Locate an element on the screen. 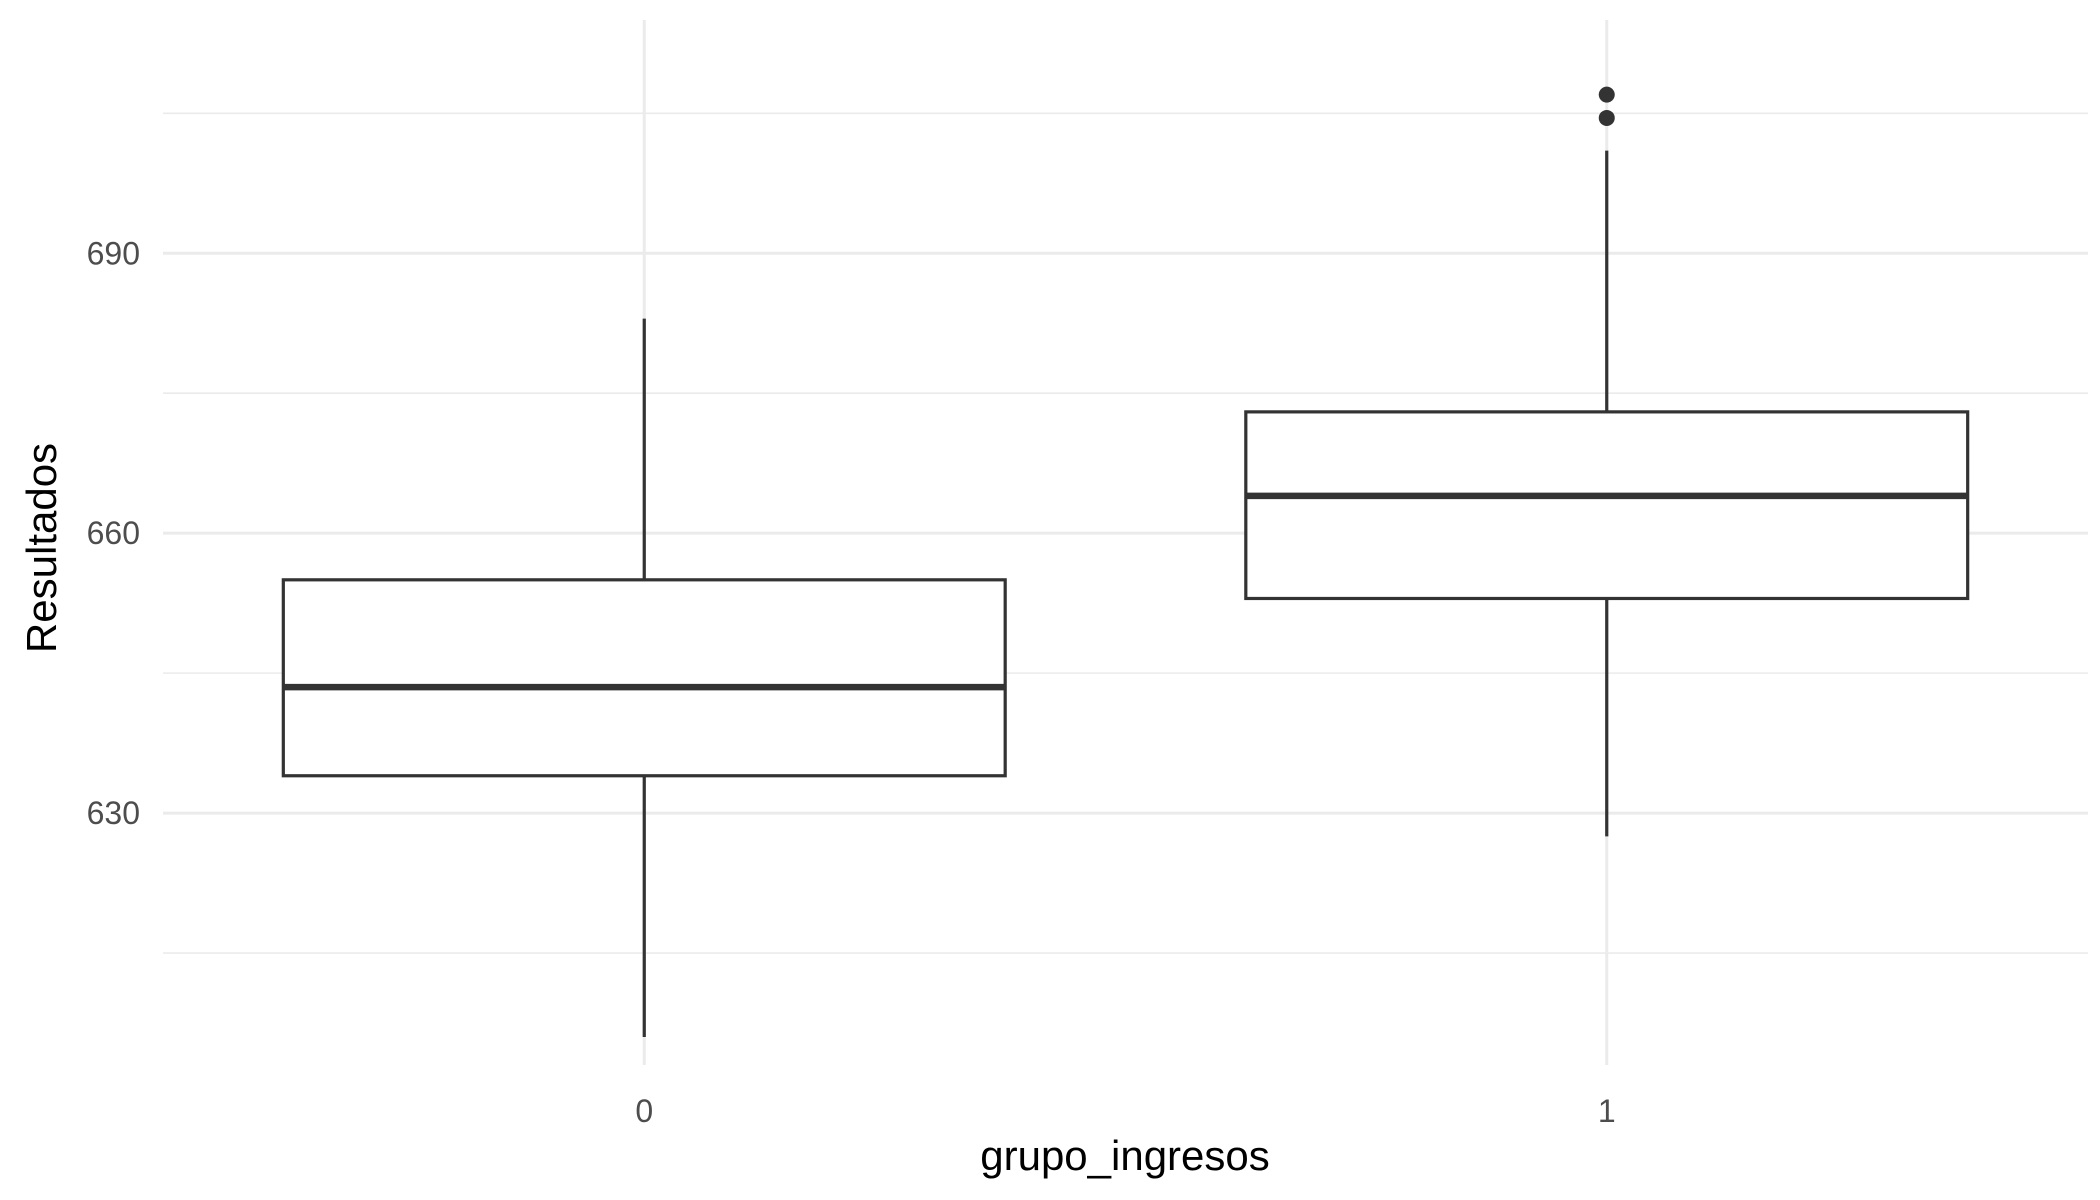 The width and height of the screenshot is (2100, 1200). x-tick-label: 0 is located at coordinates (644, 1111).